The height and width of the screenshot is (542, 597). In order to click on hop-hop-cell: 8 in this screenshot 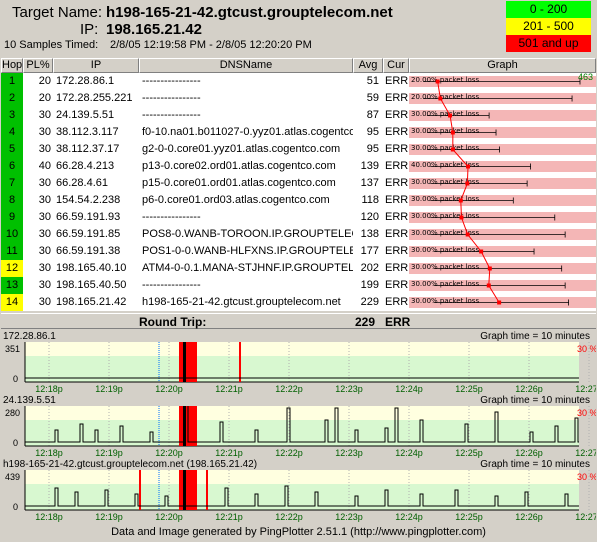, I will do `click(12, 200)`.